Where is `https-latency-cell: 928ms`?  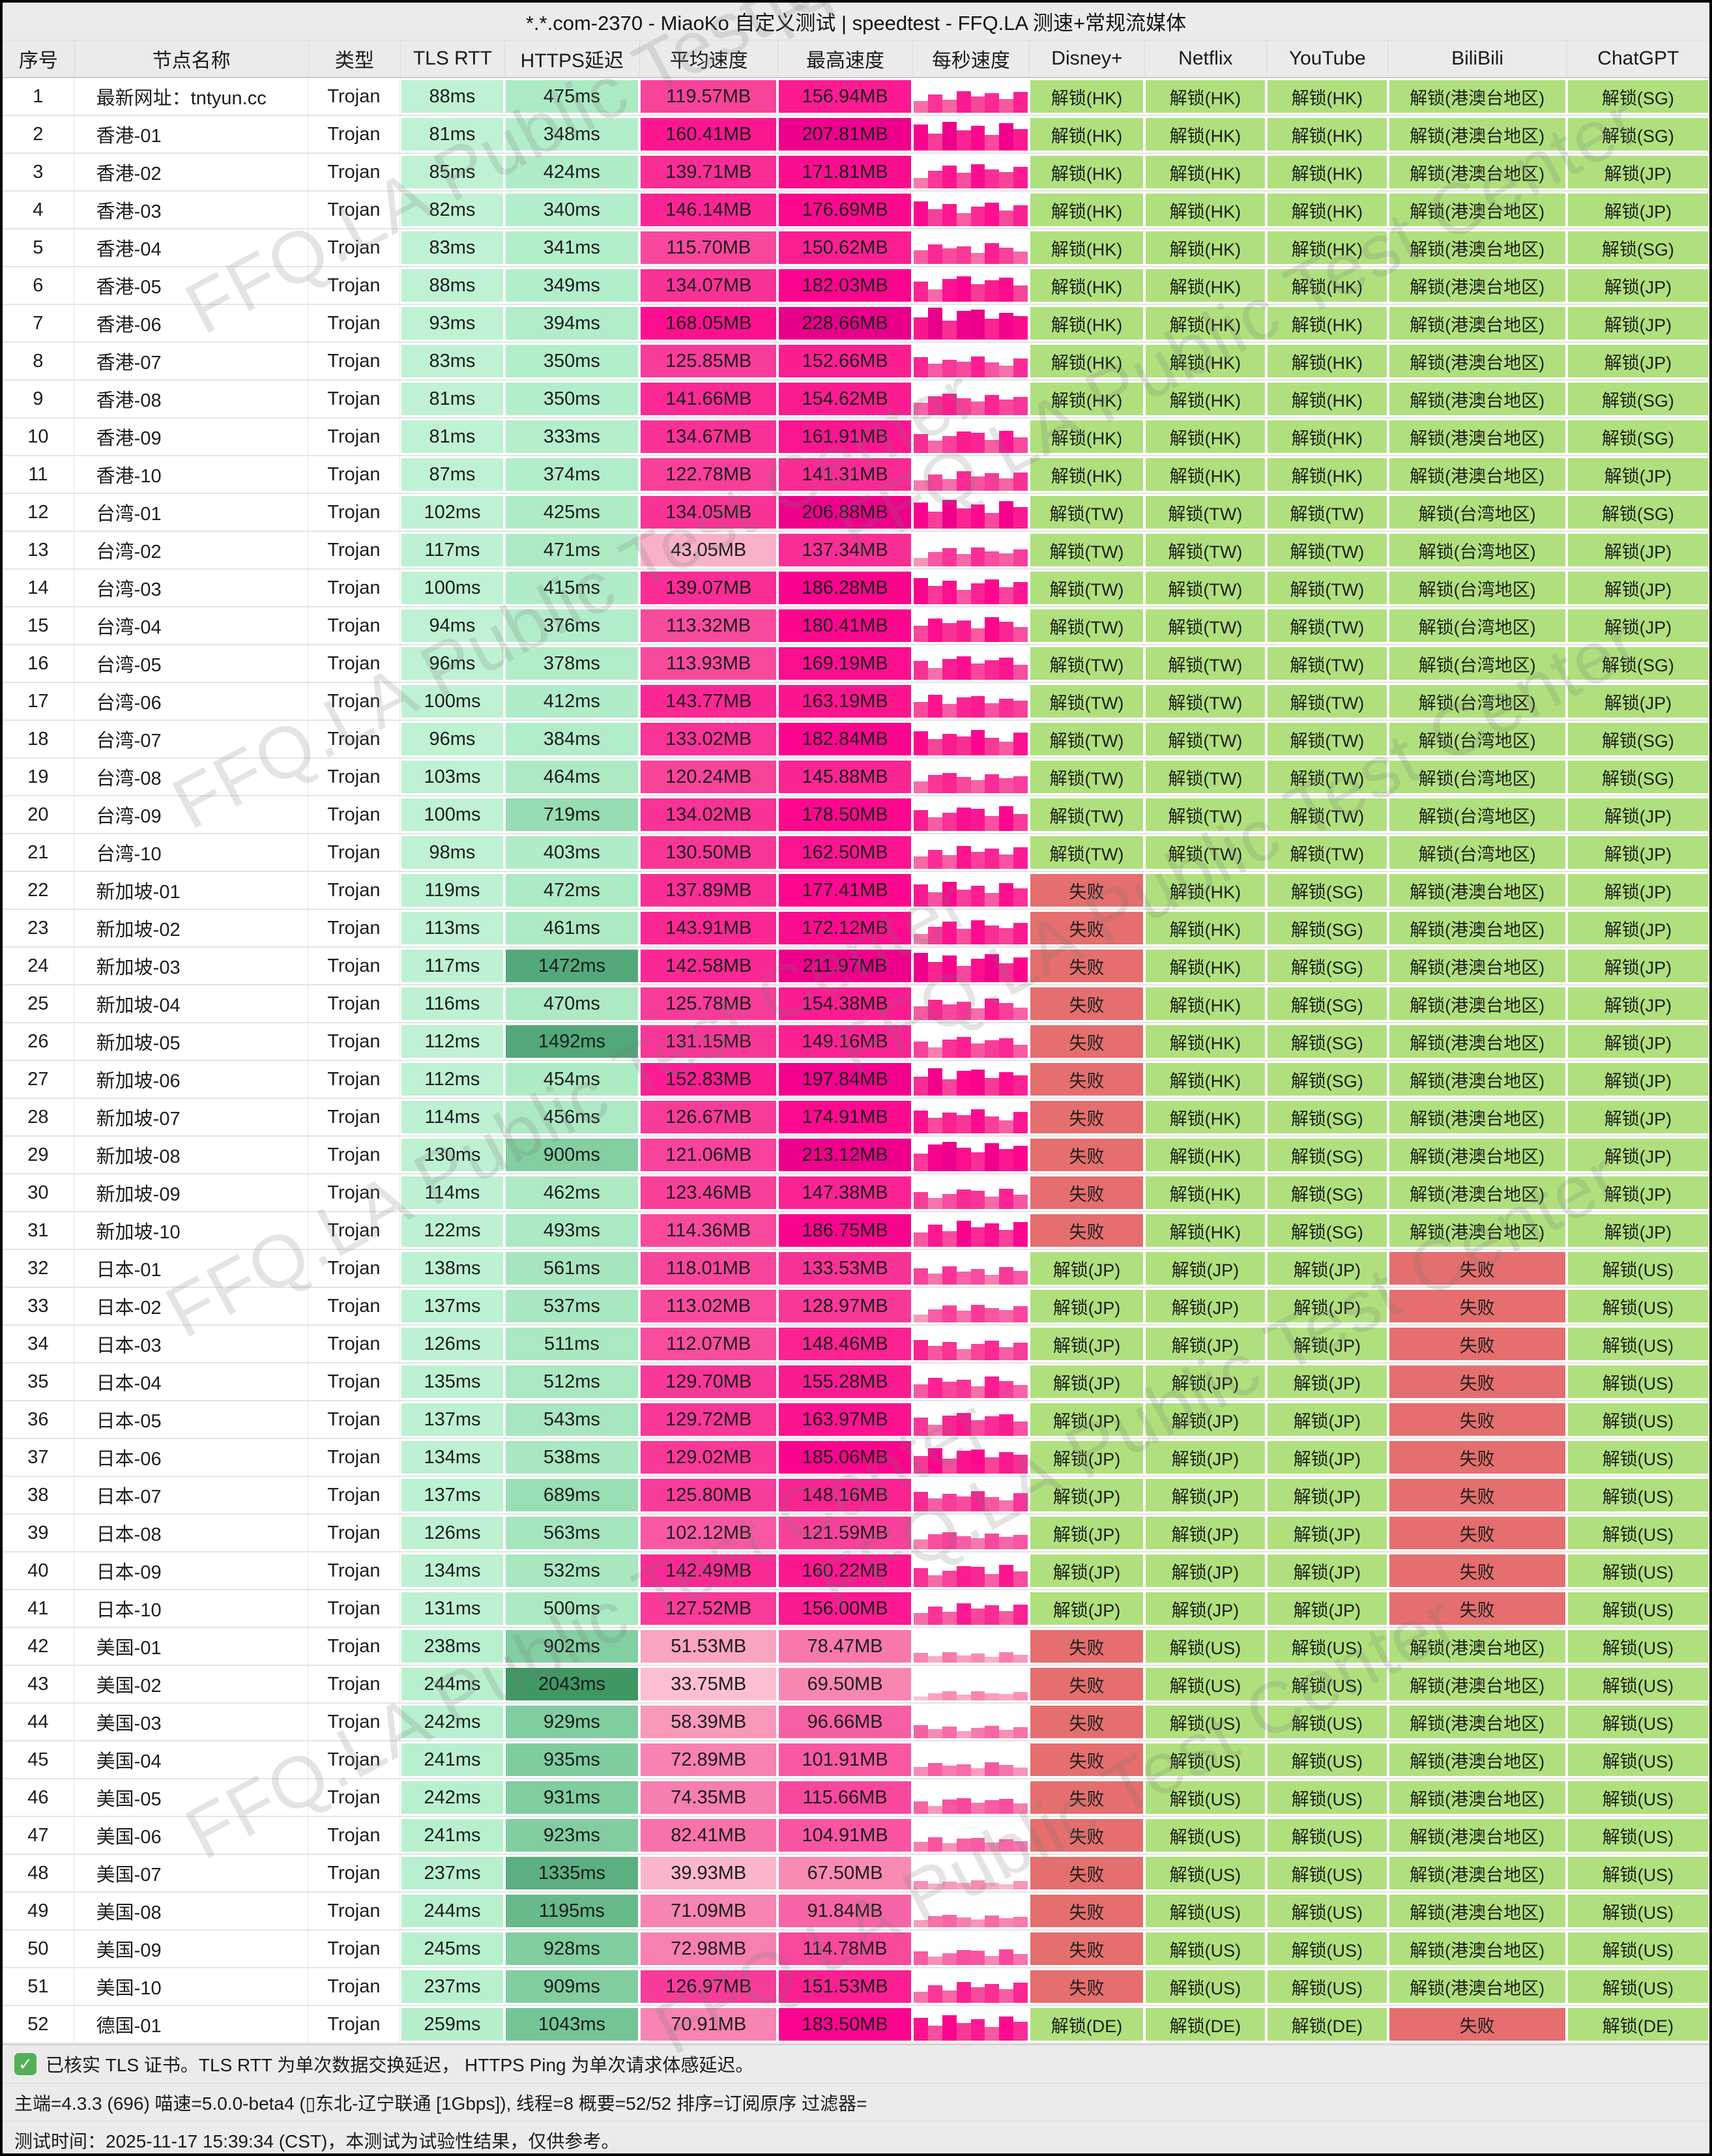 https-latency-cell: 928ms is located at coordinates (571, 1949).